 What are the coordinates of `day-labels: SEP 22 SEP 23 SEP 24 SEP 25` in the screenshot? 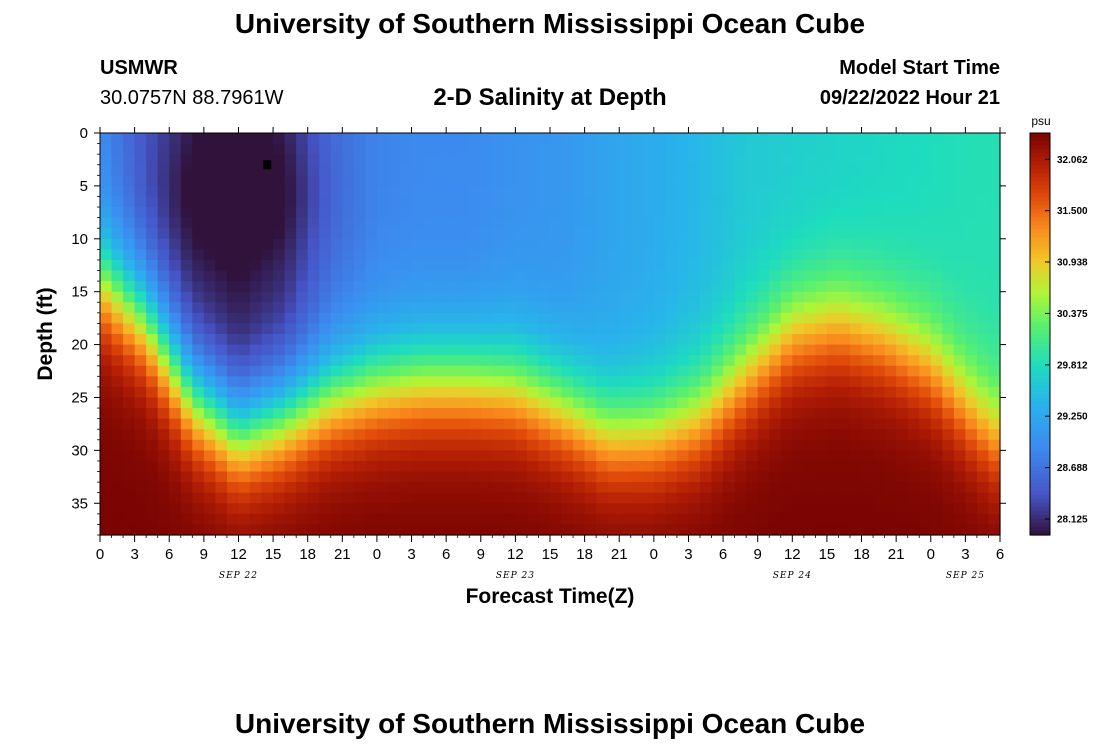 It's located at (601, 576).